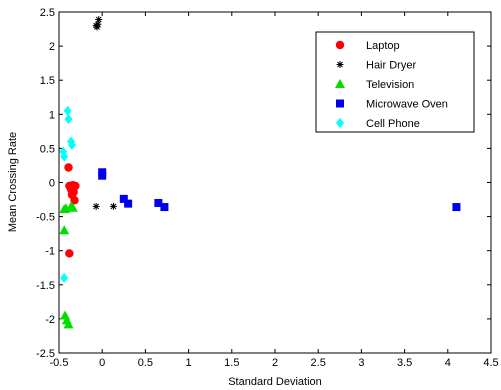 Image resolution: width=501 pixels, height=390 pixels. Describe the element at coordinates (448, 363) in the screenshot. I see `x-tick-label: 4` at that location.